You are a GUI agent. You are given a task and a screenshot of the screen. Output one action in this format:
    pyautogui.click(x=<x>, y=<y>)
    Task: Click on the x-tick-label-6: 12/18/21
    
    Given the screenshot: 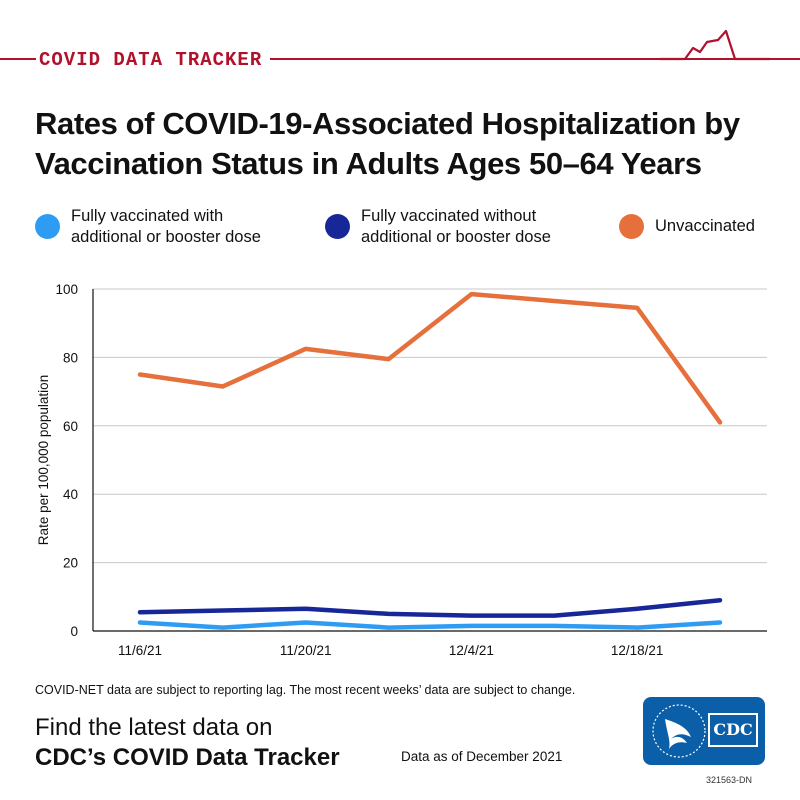 What is the action you would take?
    pyautogui.click(x=637, y=650)
    